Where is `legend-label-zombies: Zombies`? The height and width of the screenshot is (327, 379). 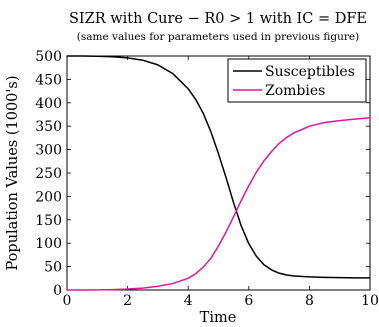 legend-label-zombies: Zombies is located at coordinates (295, 91).